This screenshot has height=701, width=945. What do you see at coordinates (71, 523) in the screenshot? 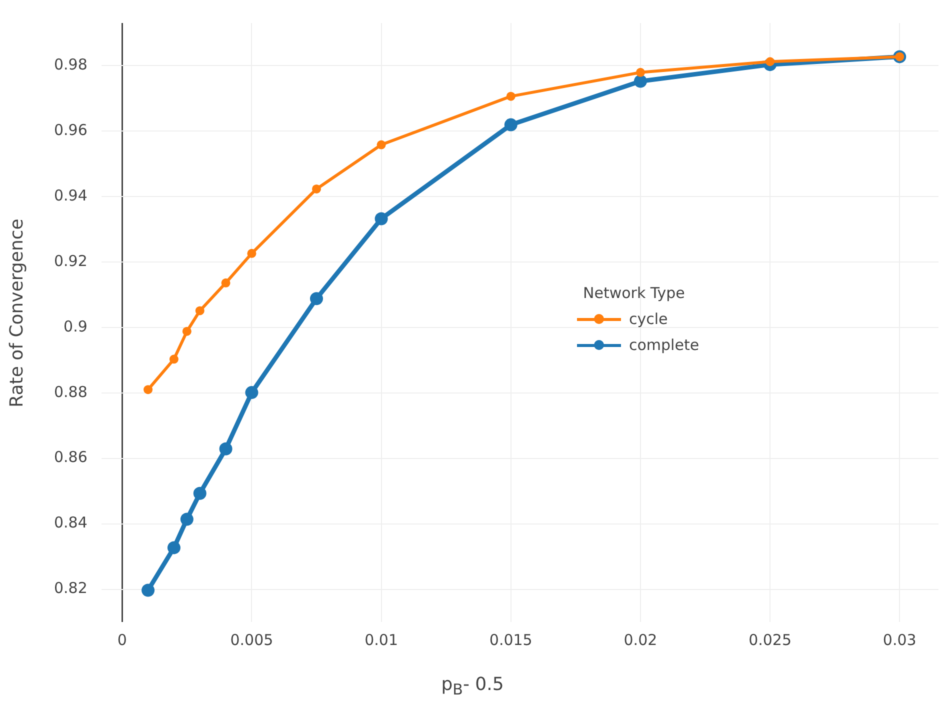
I see `y-tick-label: 0.84` at bounding box center [71, 523].